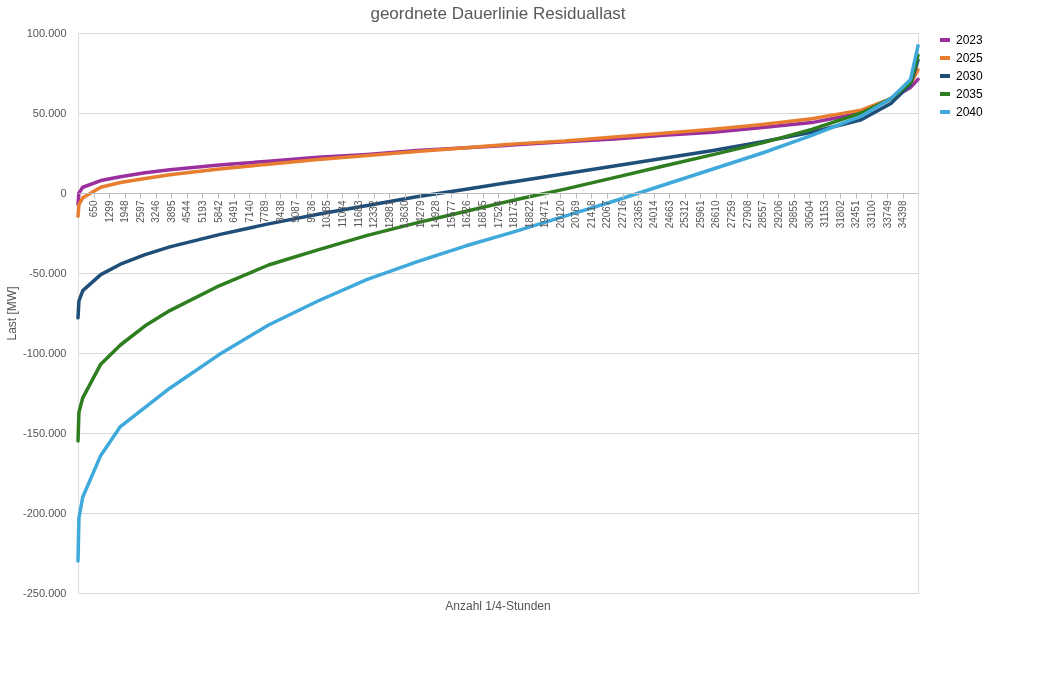 The height and width of the screenshot is (683, 1046). I want to click on x-tick-label: 10385, so click(327, 214).